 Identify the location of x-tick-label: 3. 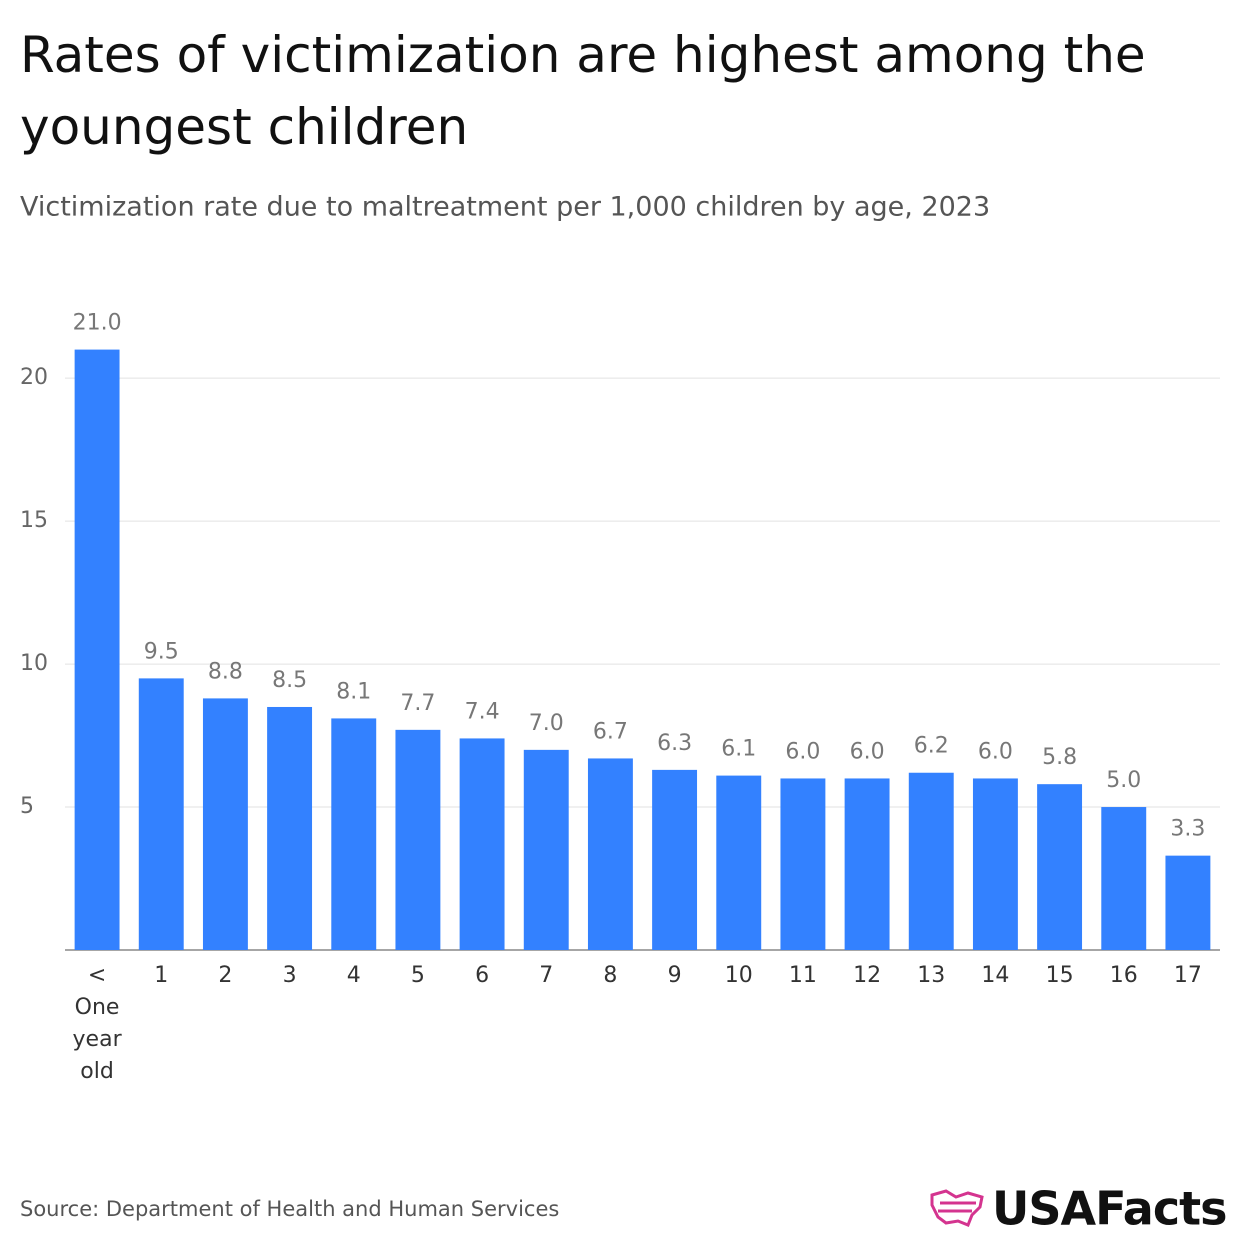
(290, 975).